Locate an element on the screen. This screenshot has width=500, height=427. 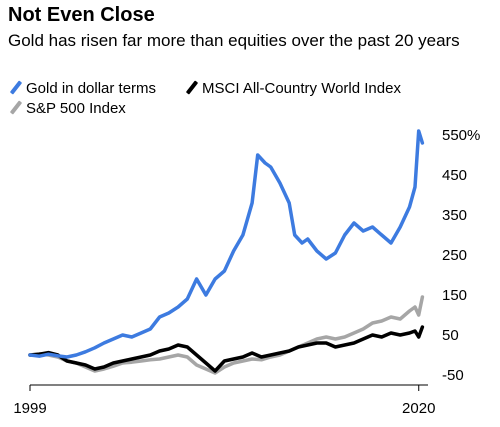
y-tick-label: -50 is located at coordinates (453, 375).